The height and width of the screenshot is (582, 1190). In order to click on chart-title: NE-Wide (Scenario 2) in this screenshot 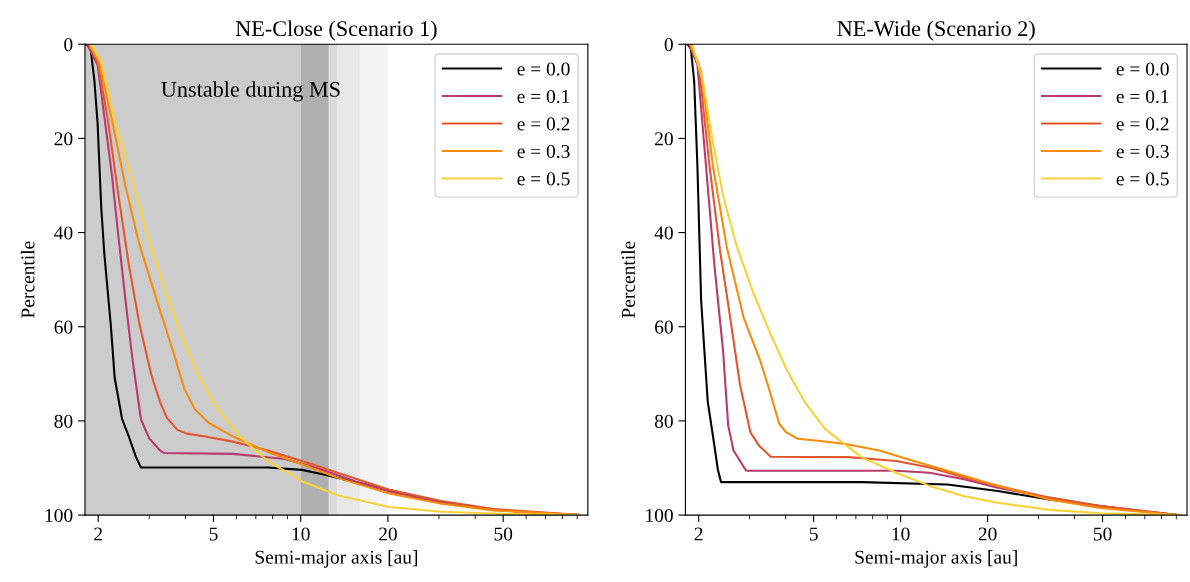, I will do `click(936, 30)`.